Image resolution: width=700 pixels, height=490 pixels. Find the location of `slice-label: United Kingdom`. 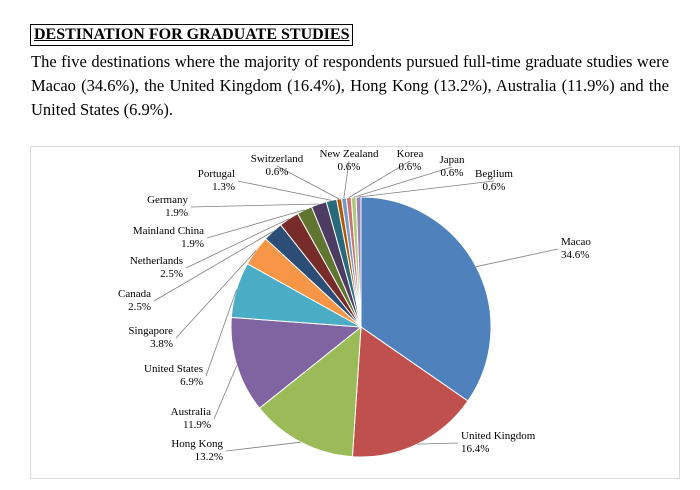

slice-label: United Kingdom is located at coordinates (498, 436).